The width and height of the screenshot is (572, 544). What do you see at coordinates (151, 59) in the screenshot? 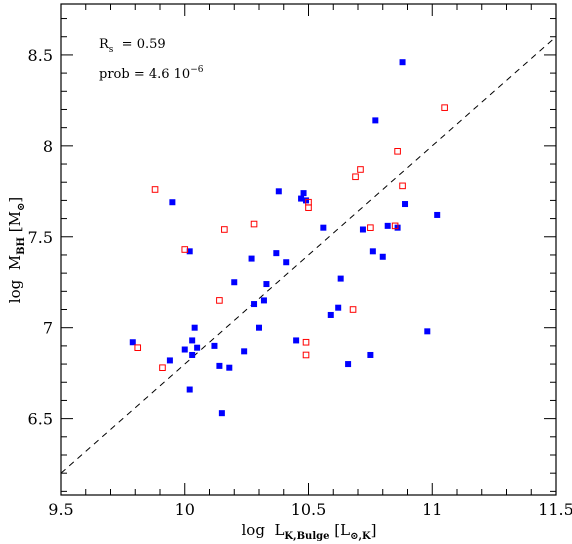
I see `annotations: Rs = 0.59 prob = 4.6 10−6` at bounding box center [151, 59].